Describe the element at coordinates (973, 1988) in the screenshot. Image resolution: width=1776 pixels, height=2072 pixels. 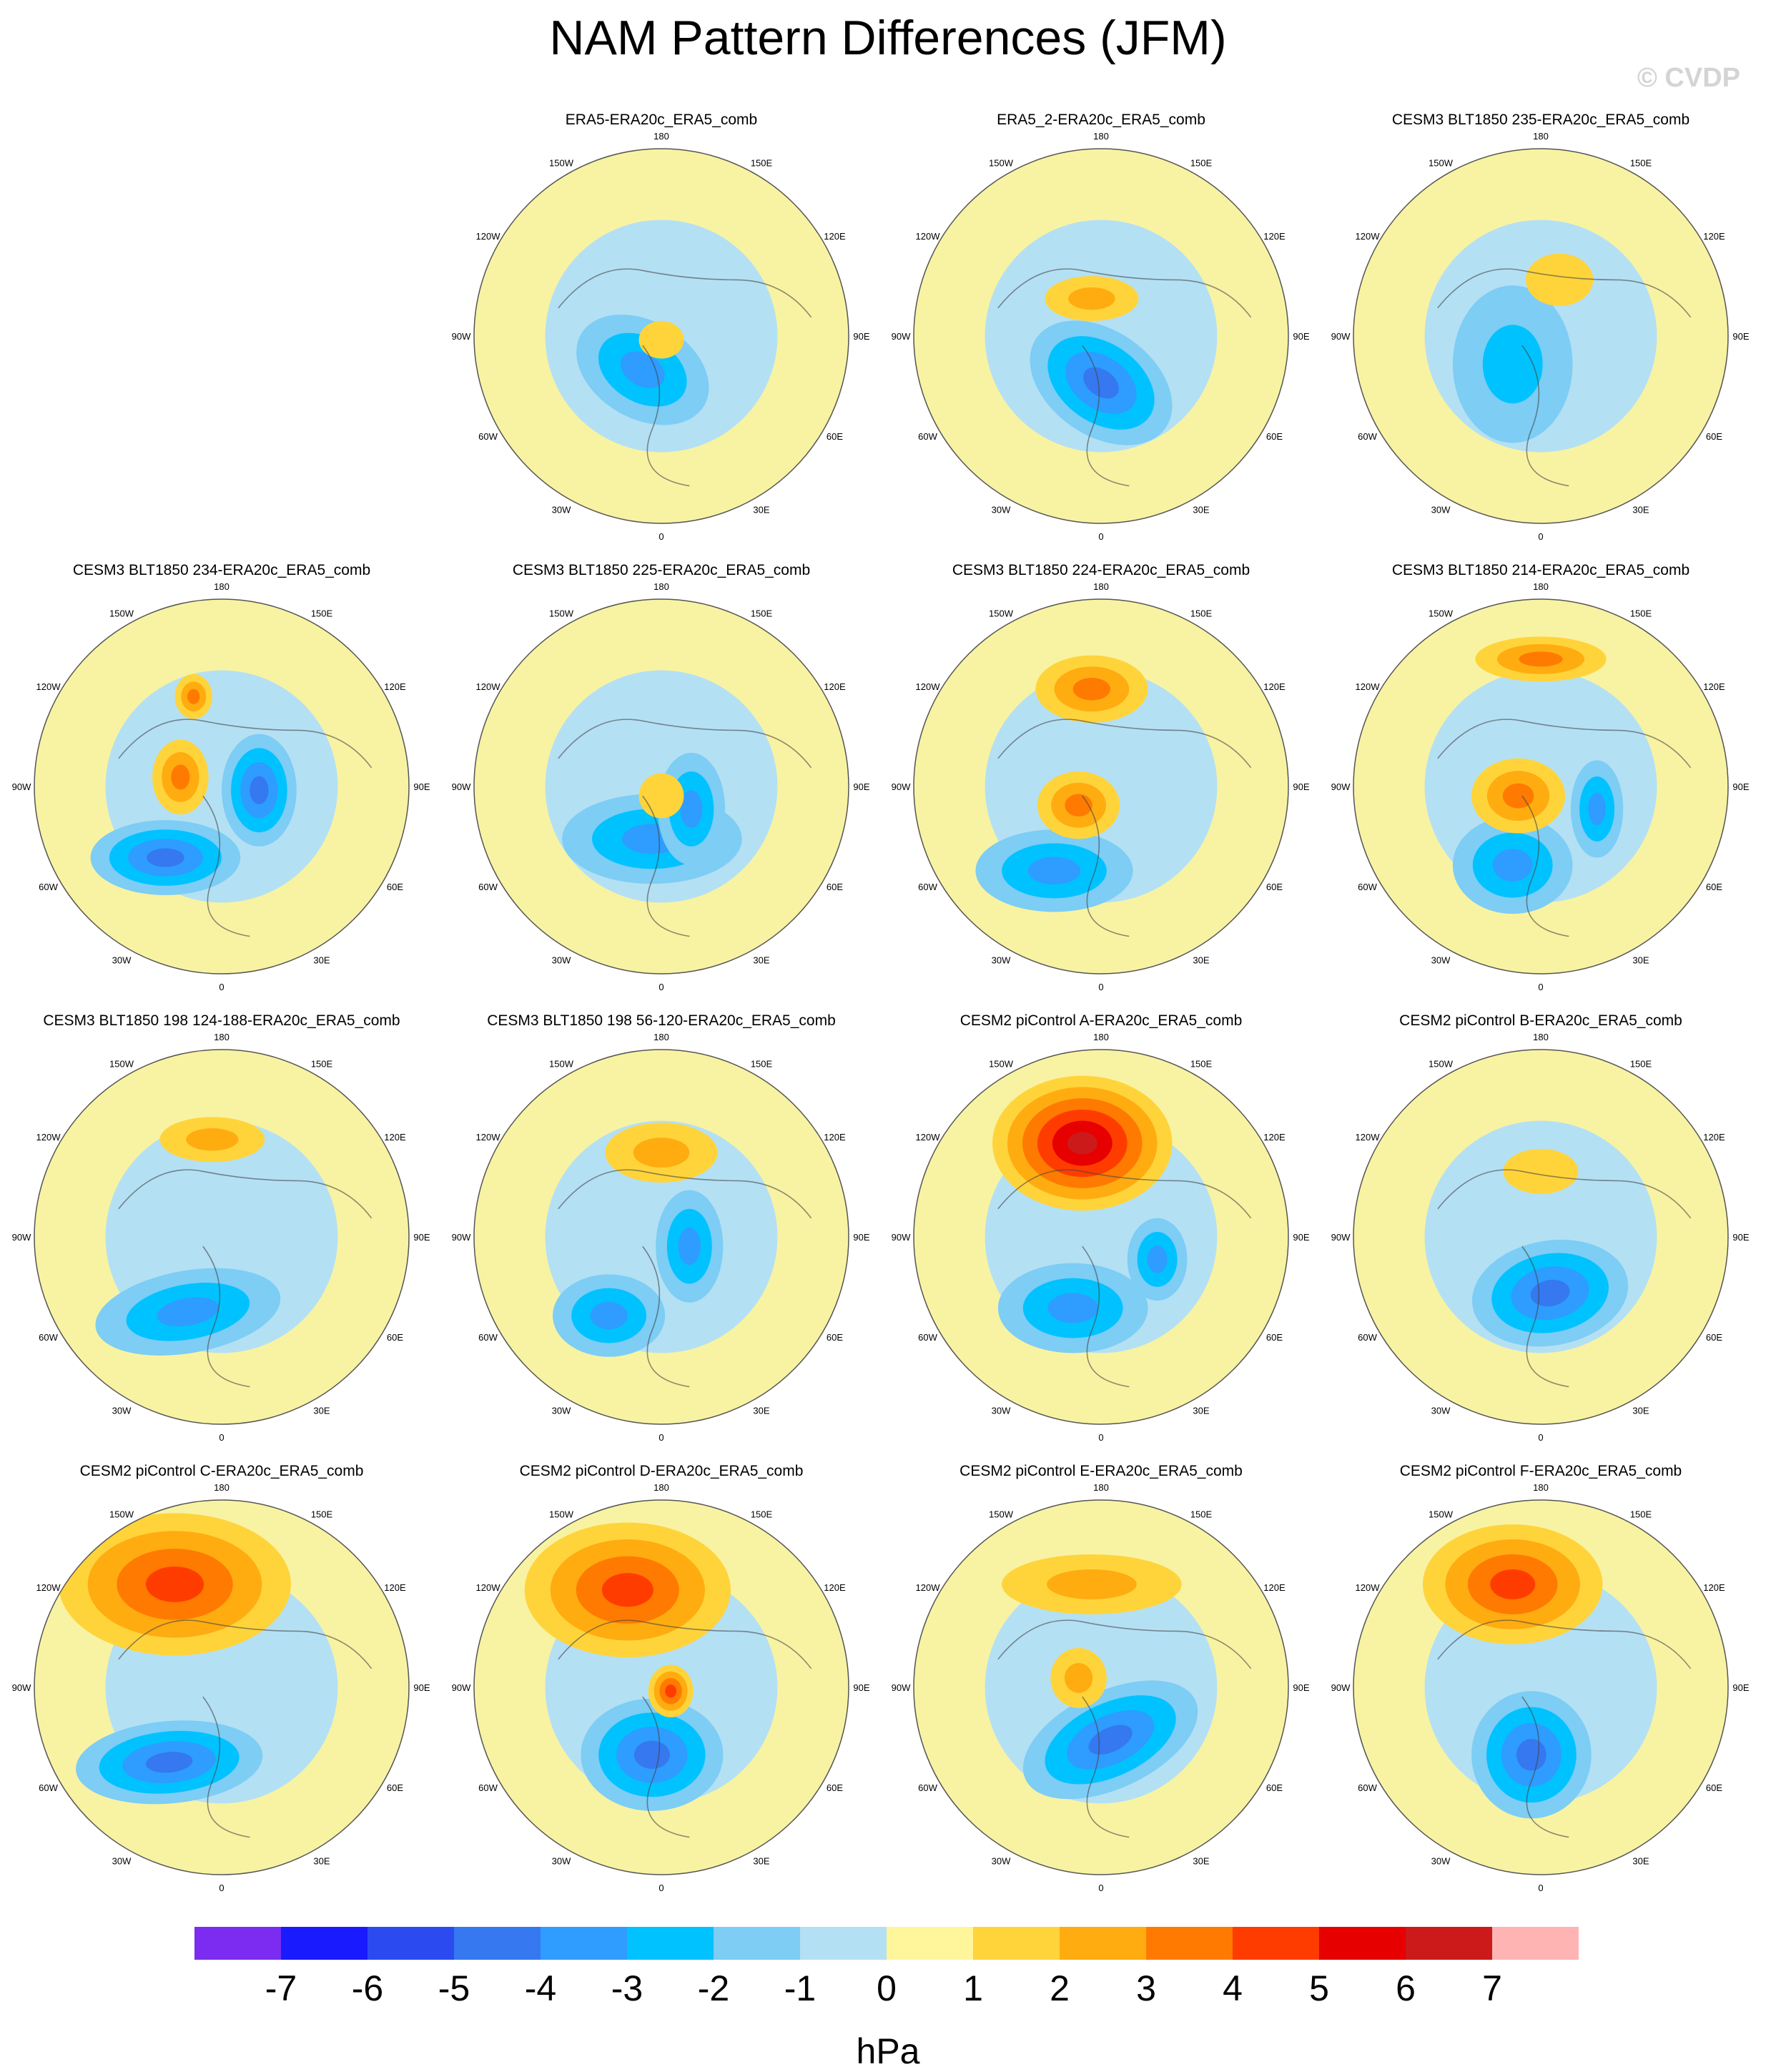
I see `colorbar-tick-label: 1` at that location.